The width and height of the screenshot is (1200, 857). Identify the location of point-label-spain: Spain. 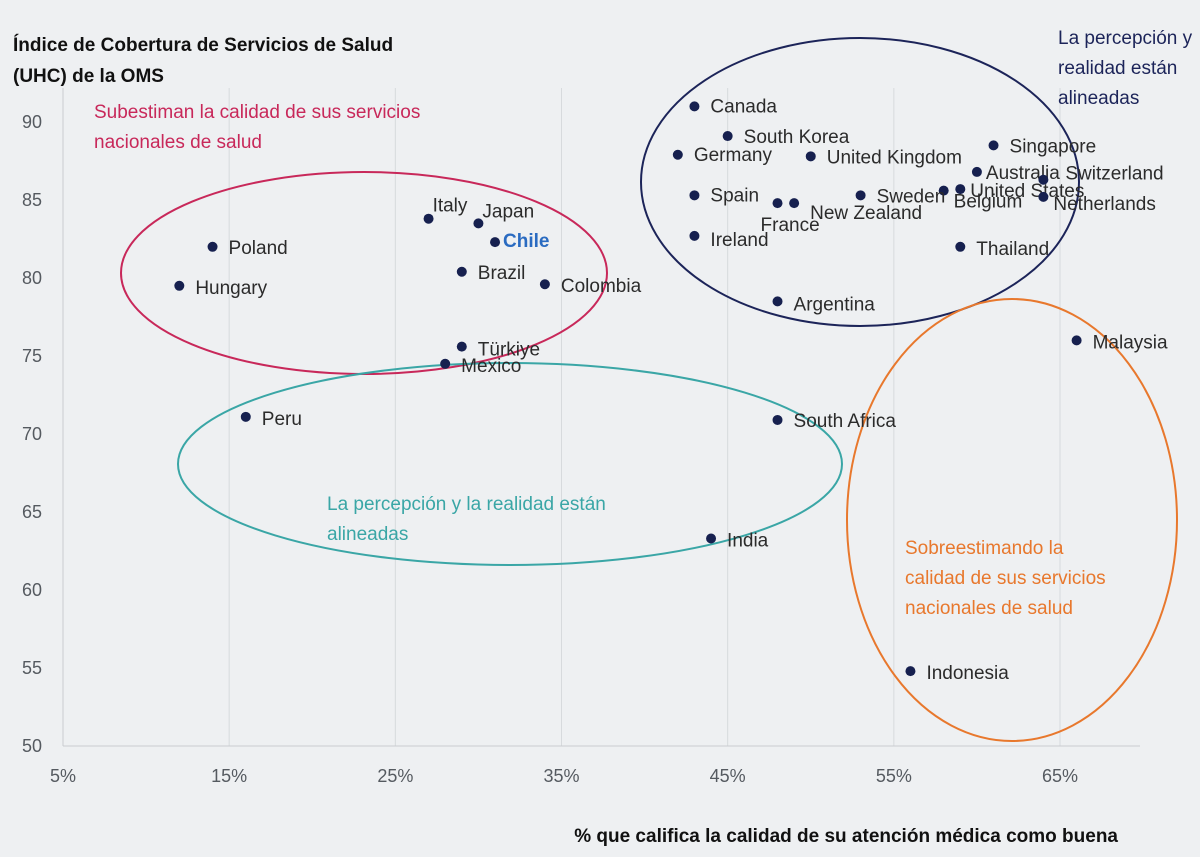
(734, 195).